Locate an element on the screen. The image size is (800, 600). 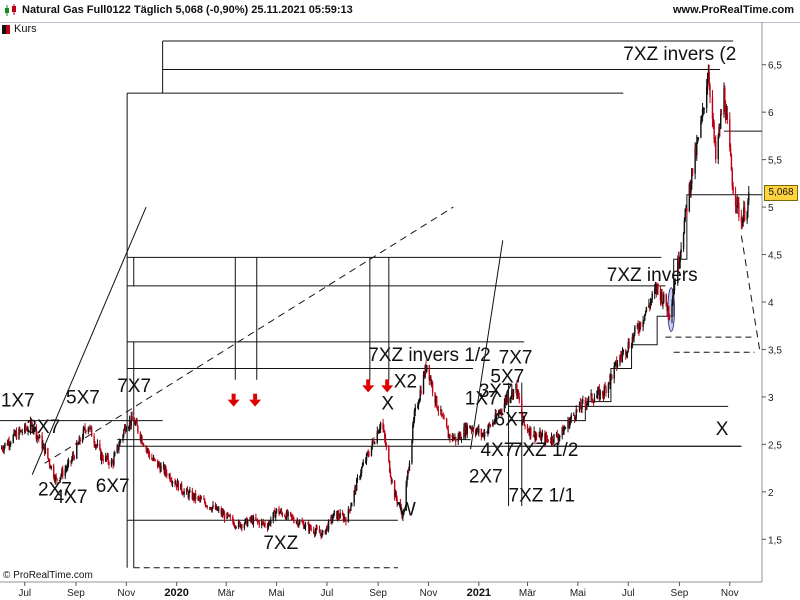
stop-step-line is located at coordinates (612, 308).